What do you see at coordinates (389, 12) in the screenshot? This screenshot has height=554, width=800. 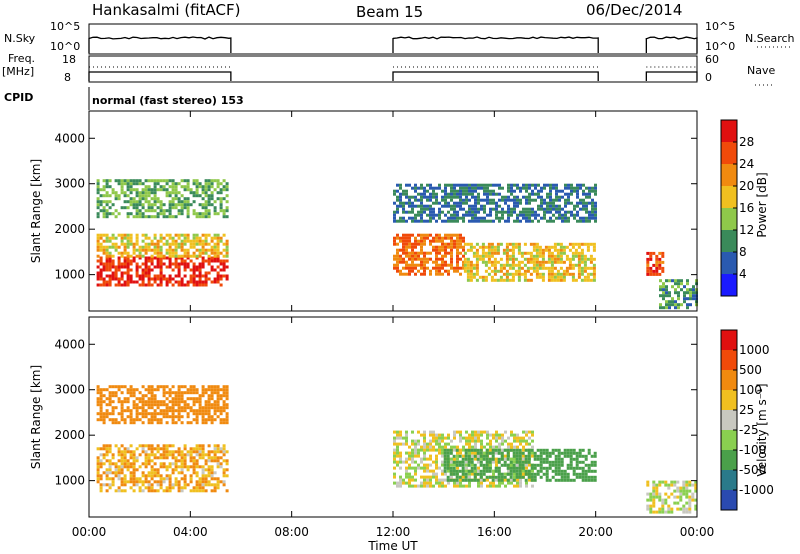 I see `beam-title: Beam 15` at bounding box center [389, 12].